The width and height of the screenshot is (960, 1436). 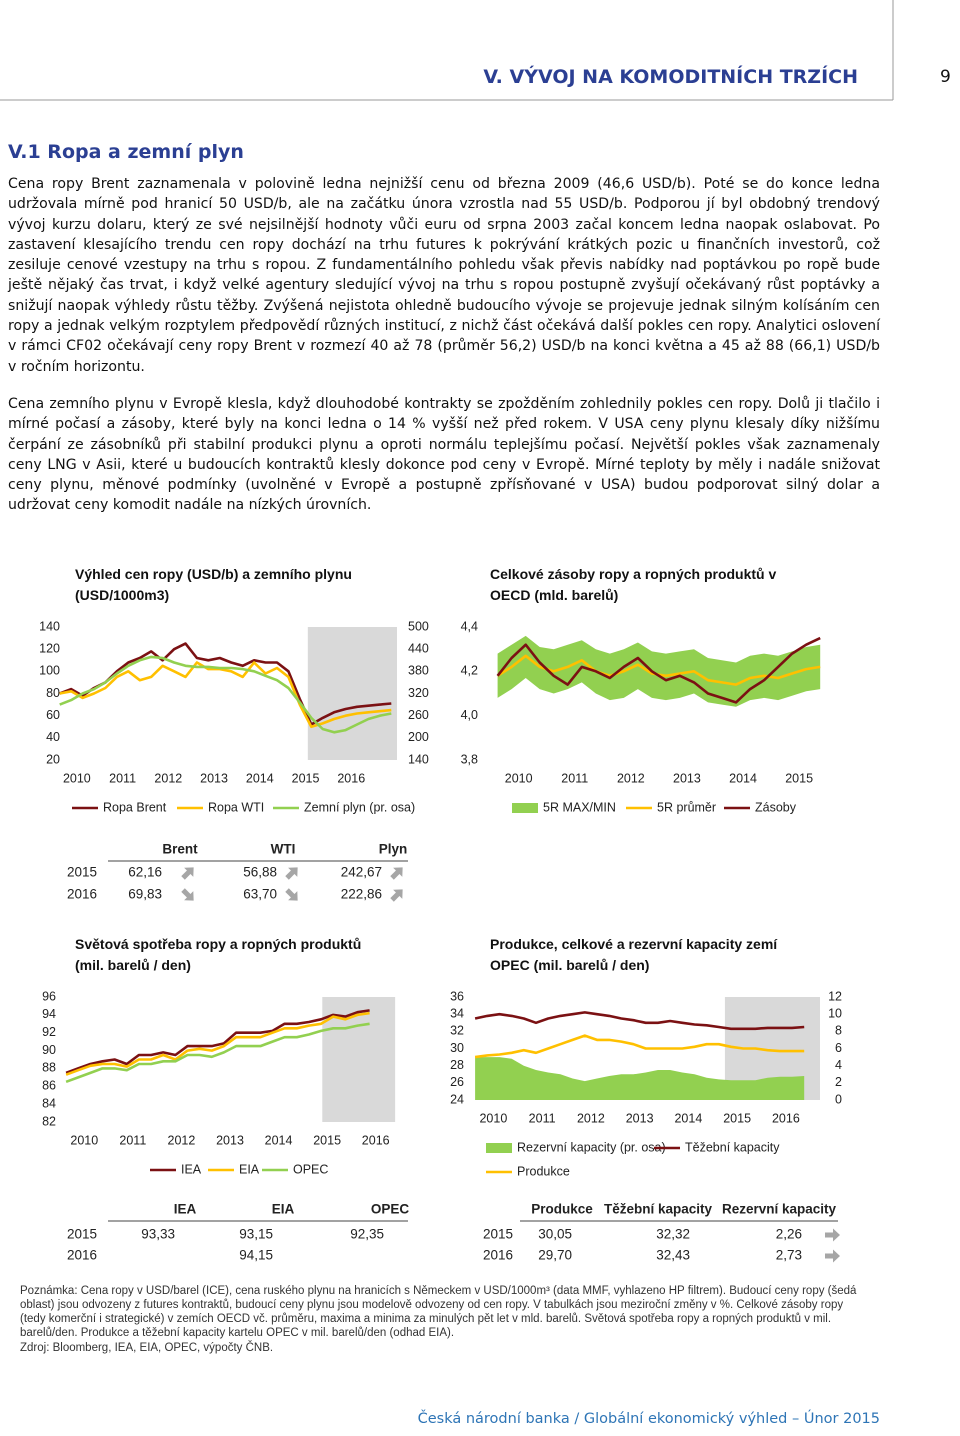 What do you see at coordinates (260, 872) in the screenshot?
I see `table-cell: 56,88` at bounding box center [260, 872].